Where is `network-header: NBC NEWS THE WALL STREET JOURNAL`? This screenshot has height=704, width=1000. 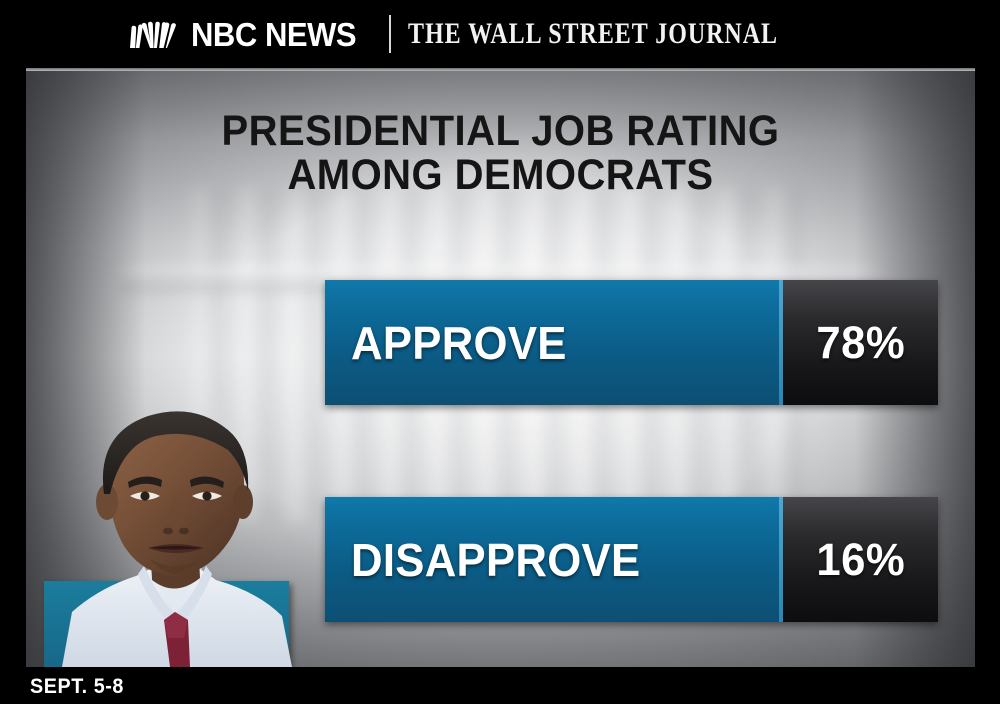
network-header: NBC NEWS THE WALL STREET JOURNAL is located at coordinates (500, 34).